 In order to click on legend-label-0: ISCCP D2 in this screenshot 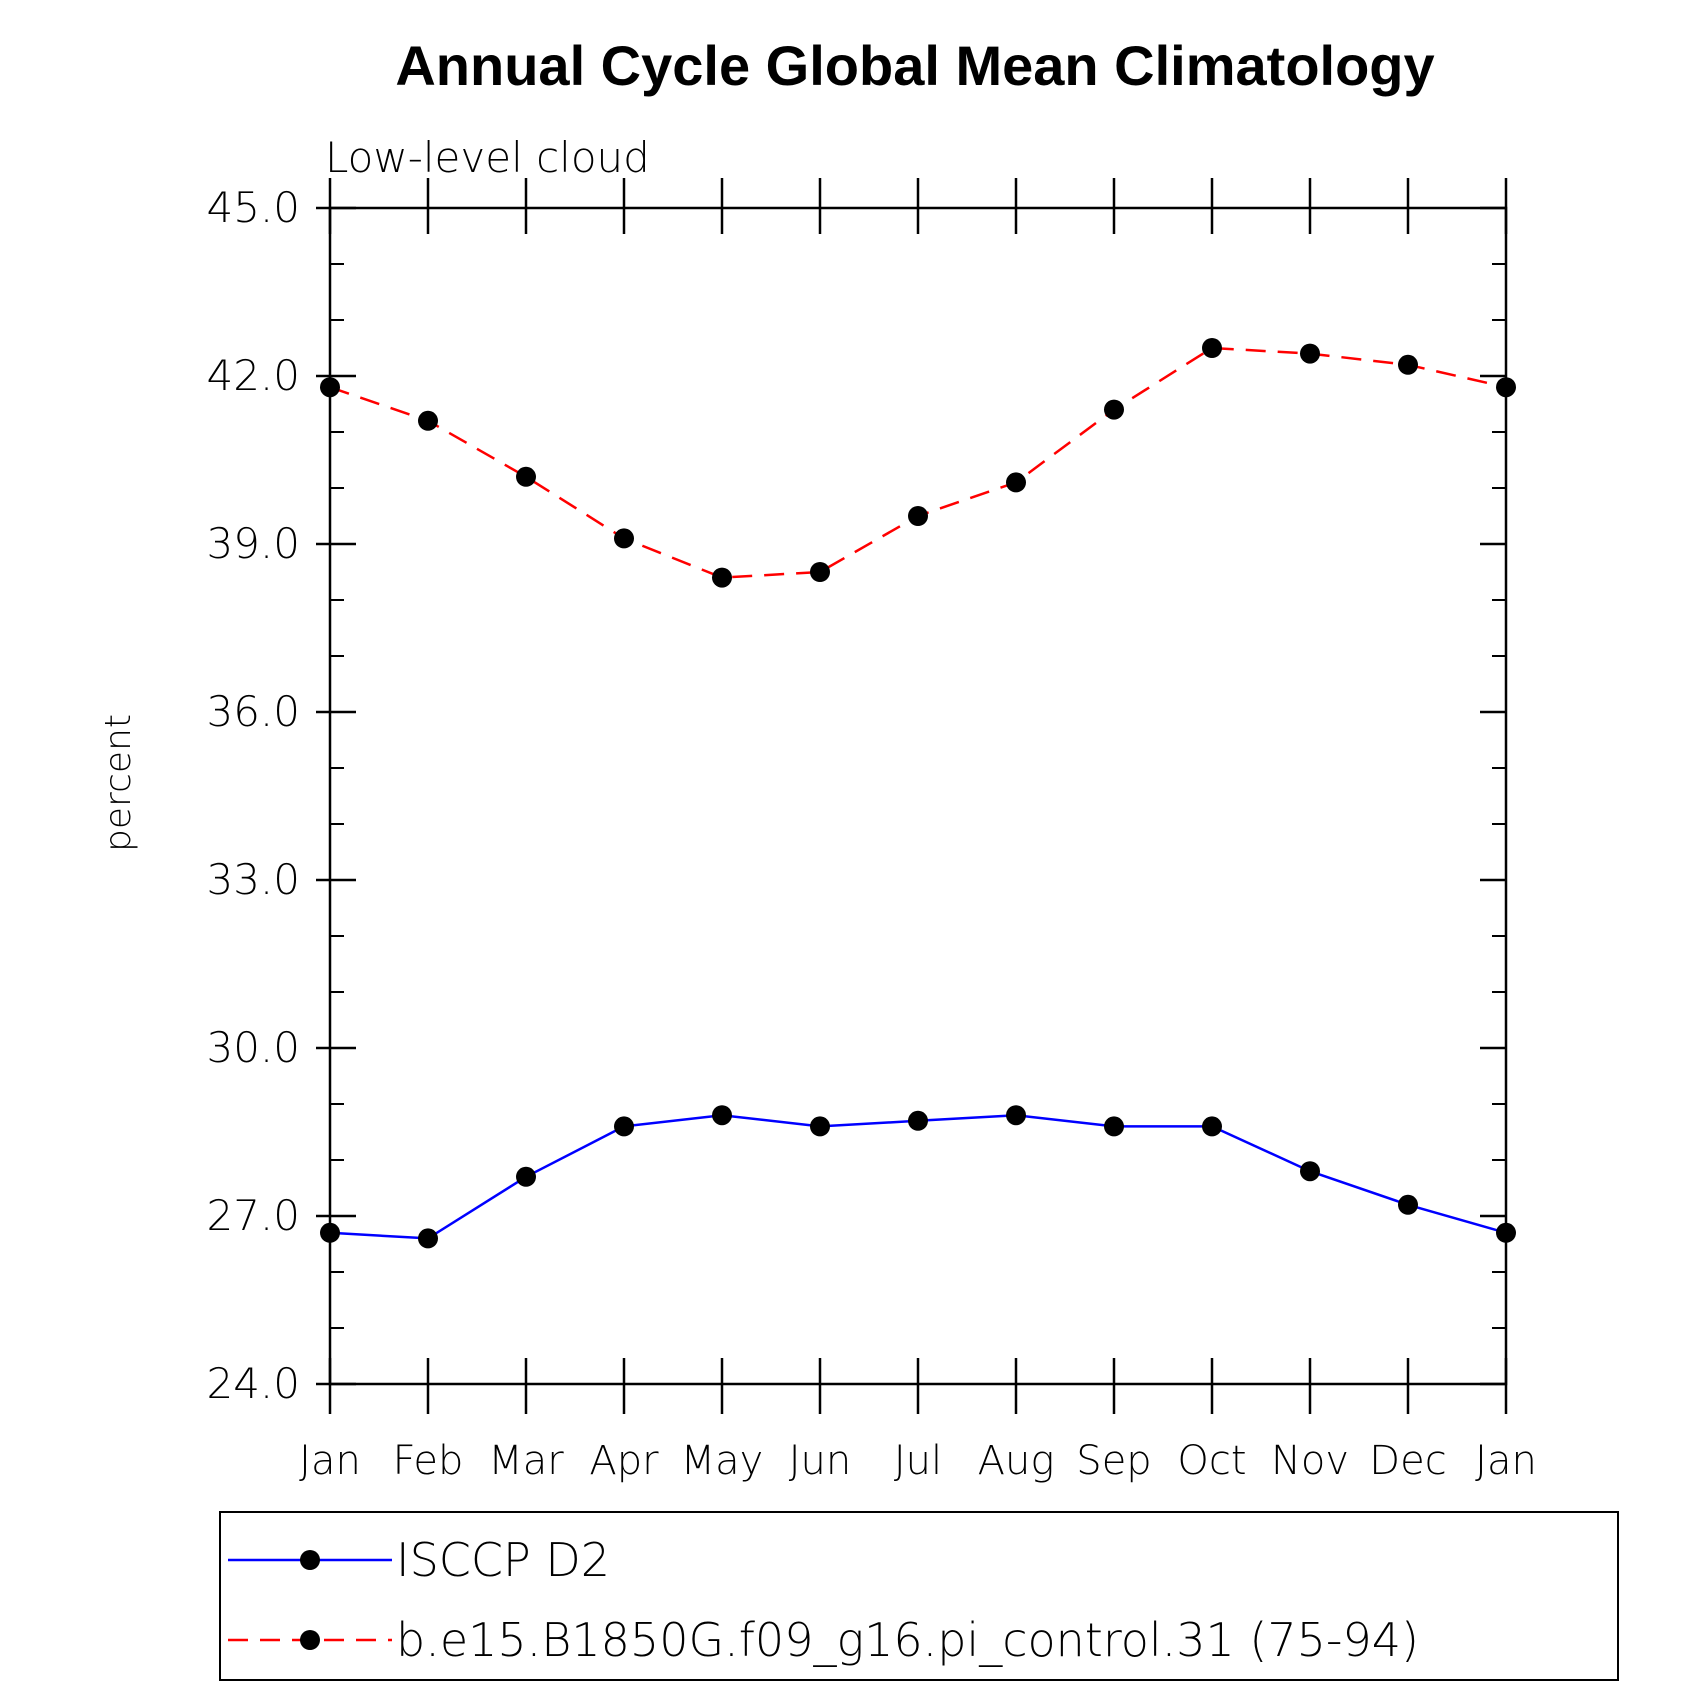, I will do `click(503, 1560)`.